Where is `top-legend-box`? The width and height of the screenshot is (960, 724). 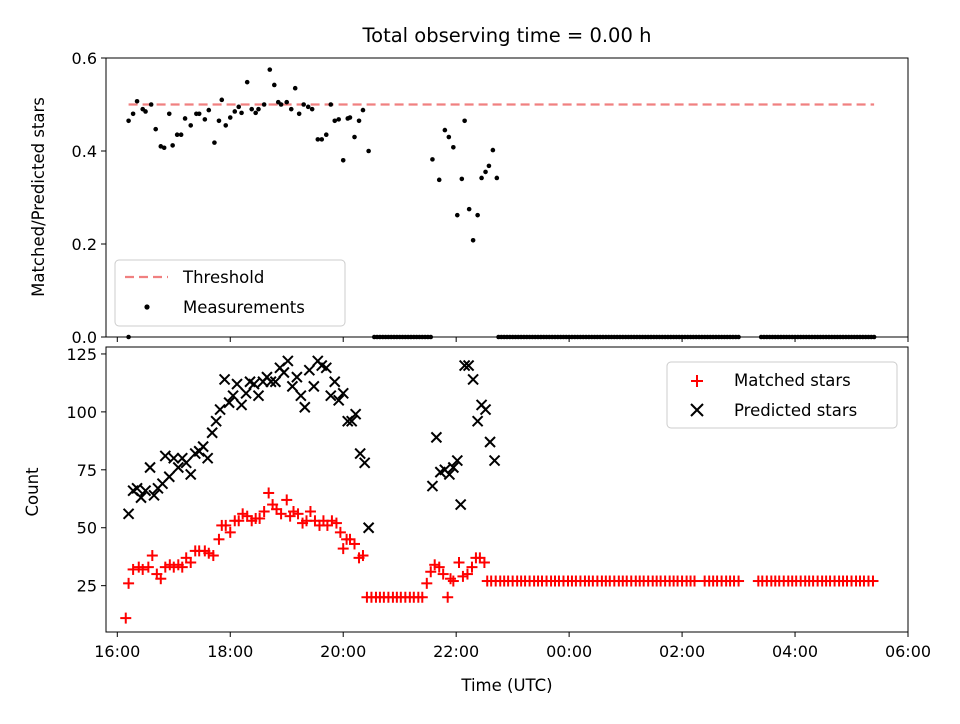
top-legend-box is located at coordinates (230, 293).